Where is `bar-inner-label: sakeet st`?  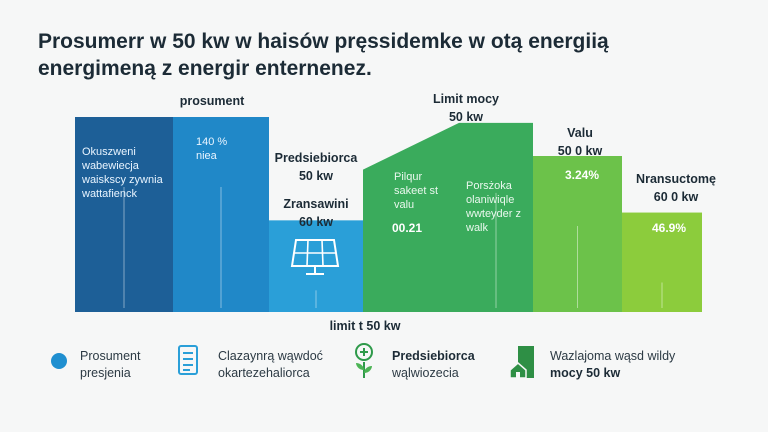
bar-inner-label: sakeet st is located at coordinates (416, 191).